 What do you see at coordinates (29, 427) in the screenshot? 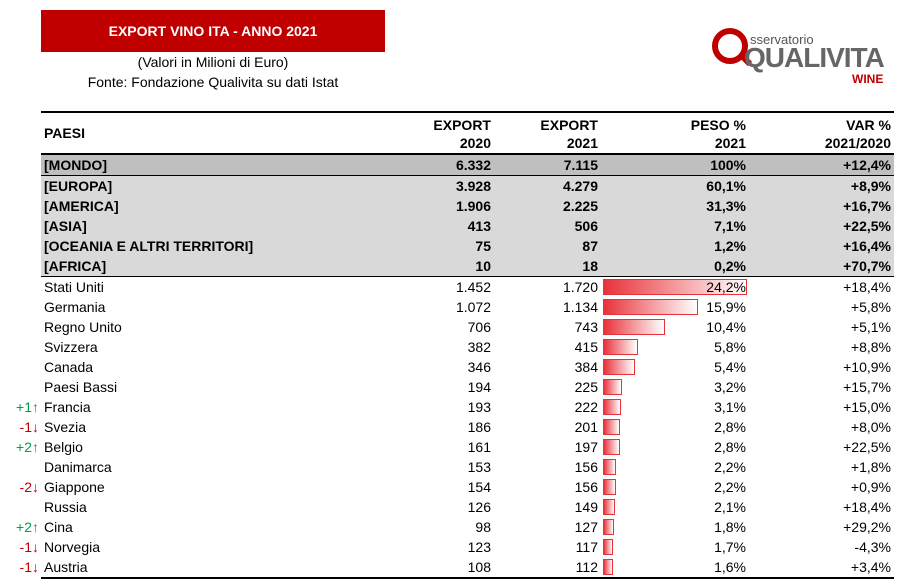
I see `rank-down-indicator: -1↓` at bounding box center [29, 427].